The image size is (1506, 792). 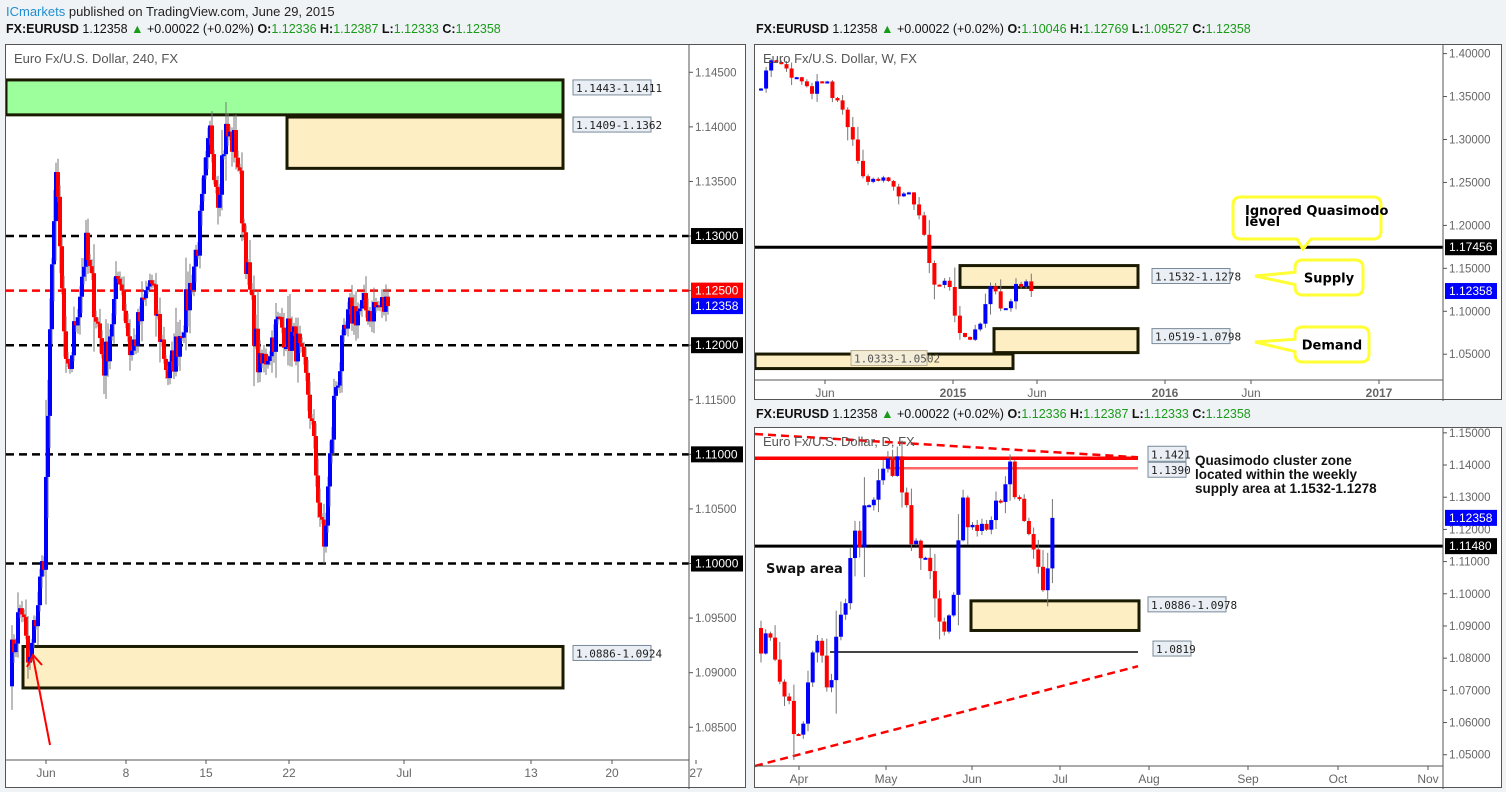 What do you see at coordinates (619, 88) in the screenshot?
I see `zone-label-text: 1.1443-1.1411` at bounding box center [619, 88].